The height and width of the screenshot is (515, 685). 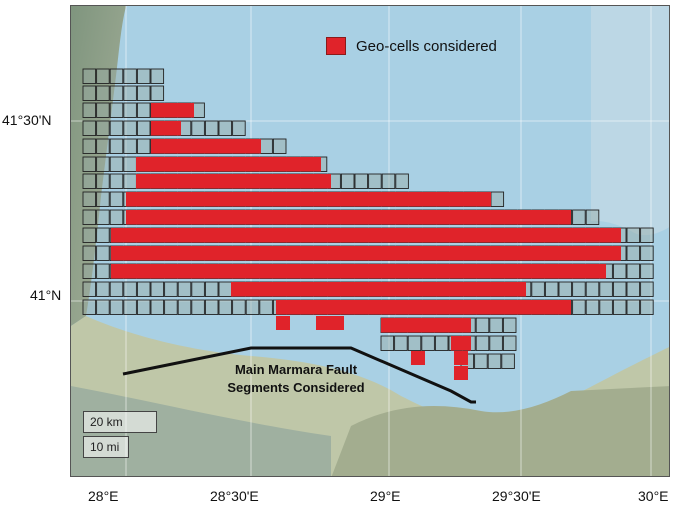 What do you see at coordinates (336, 46) in the screenshot?
I see `legend-swatch` at bounding box center [336, 46].